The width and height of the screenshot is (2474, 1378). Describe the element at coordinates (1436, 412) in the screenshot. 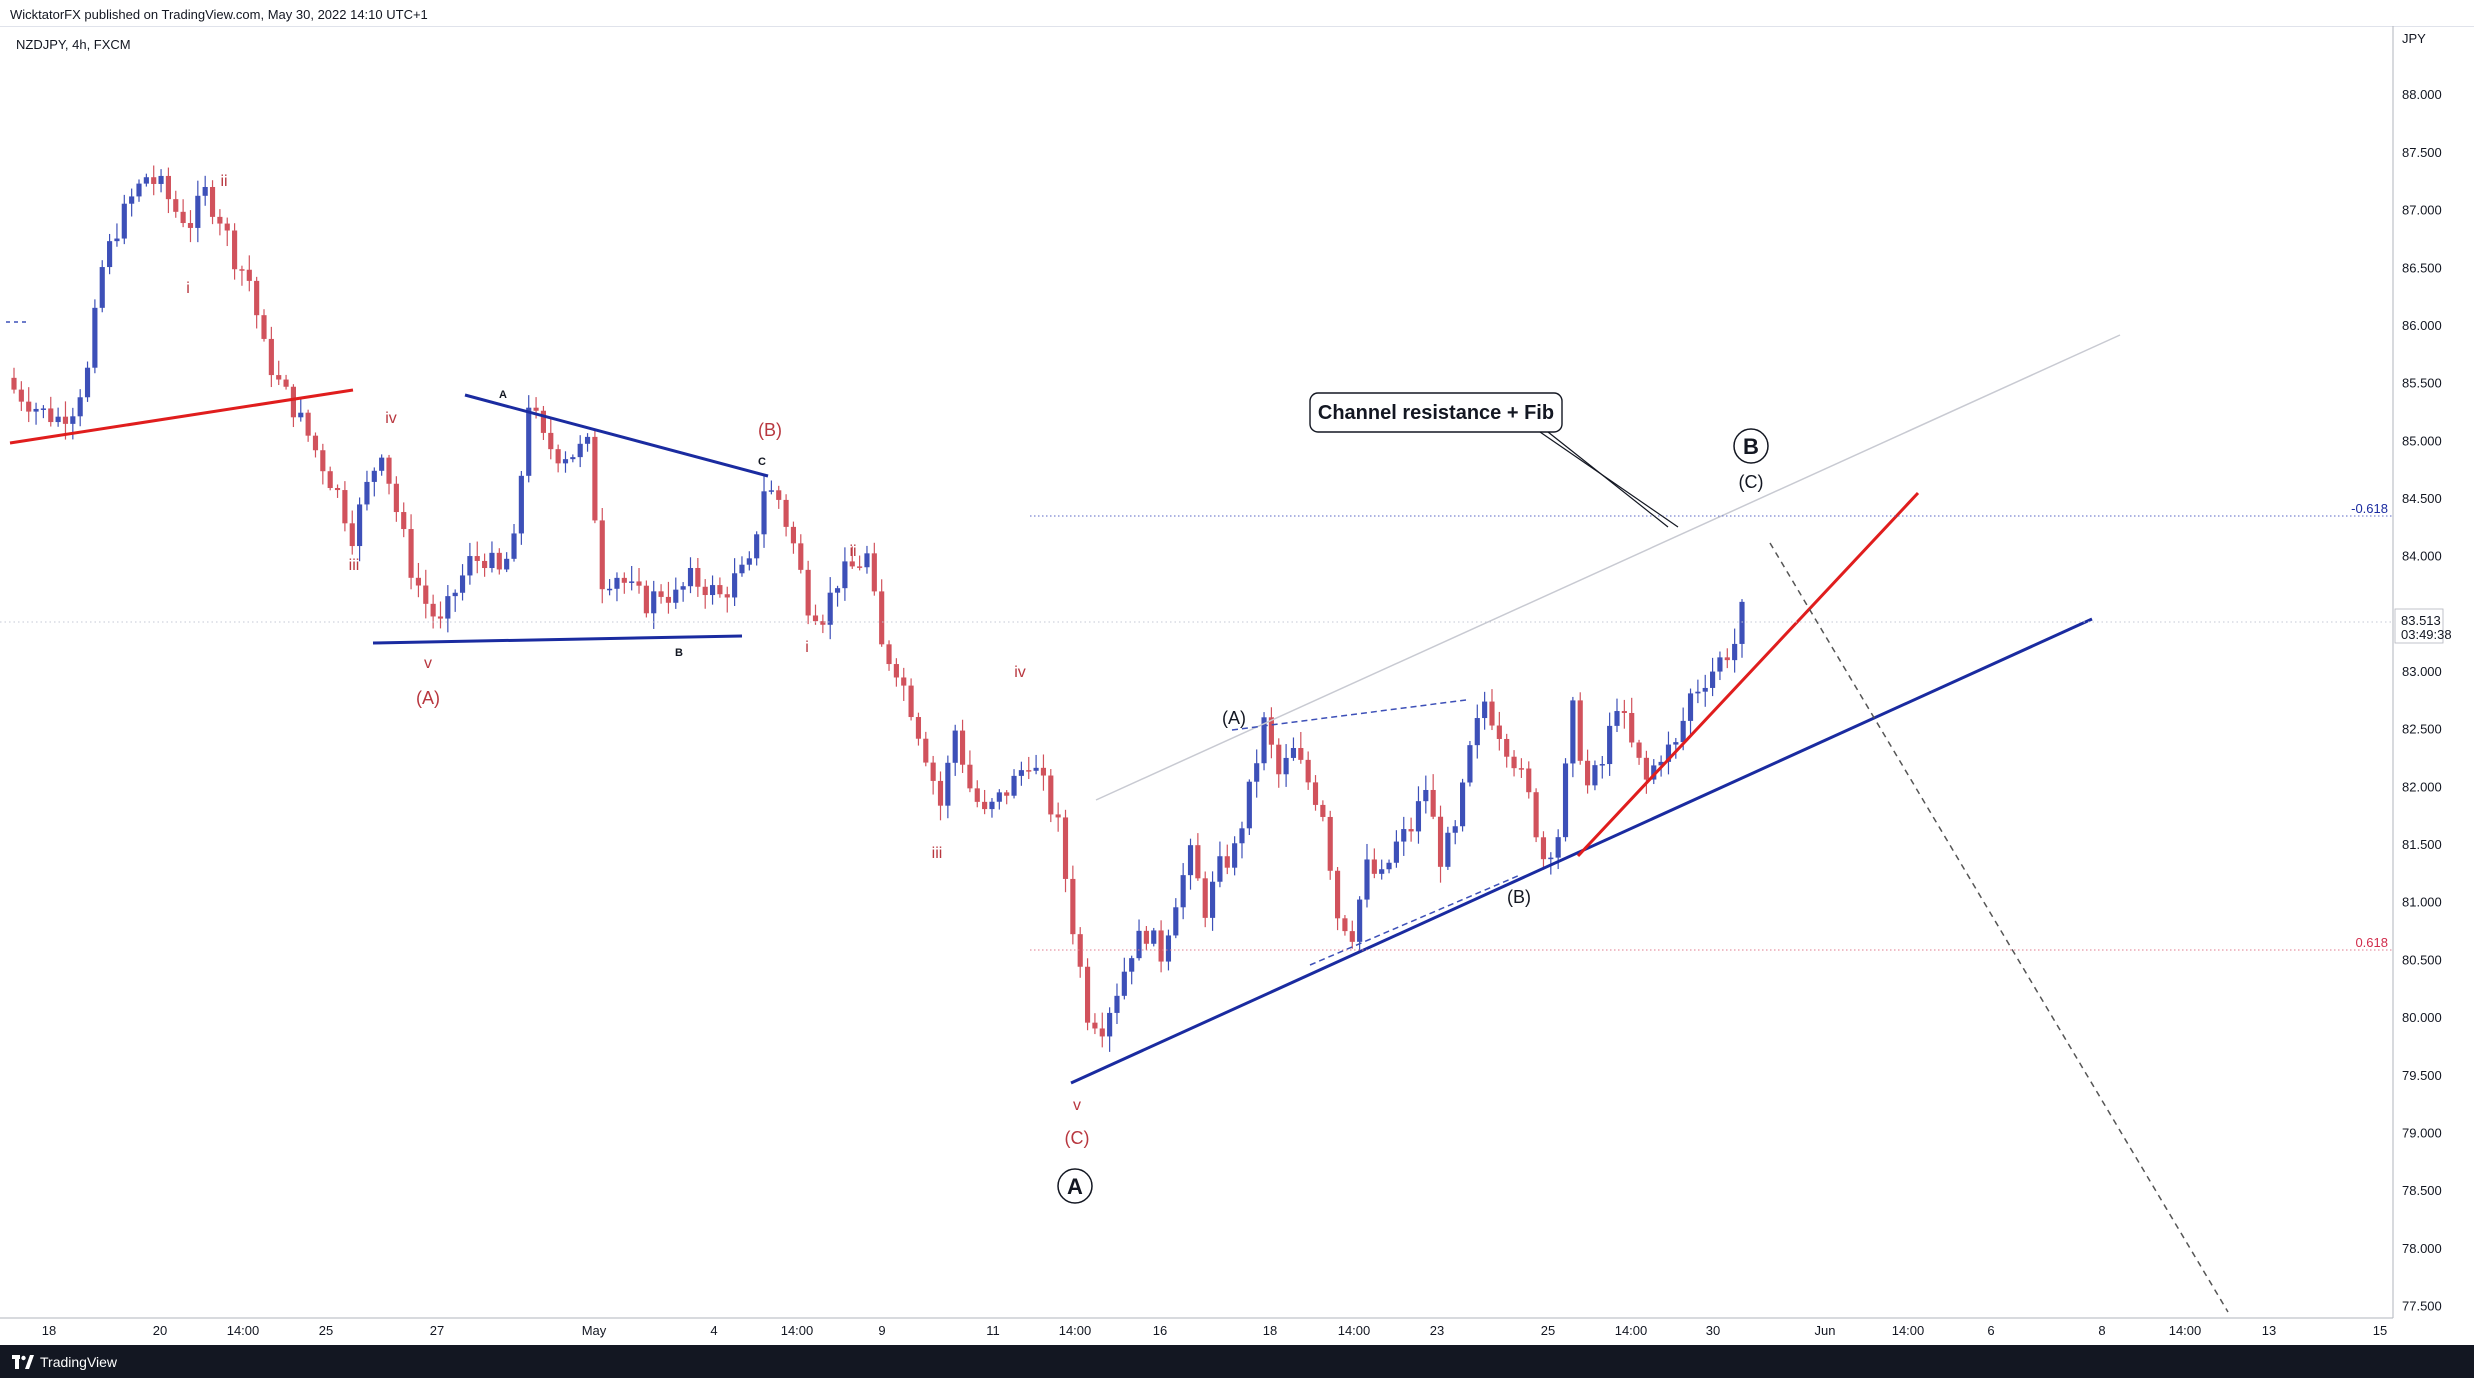

I see `callout-box` at that location.